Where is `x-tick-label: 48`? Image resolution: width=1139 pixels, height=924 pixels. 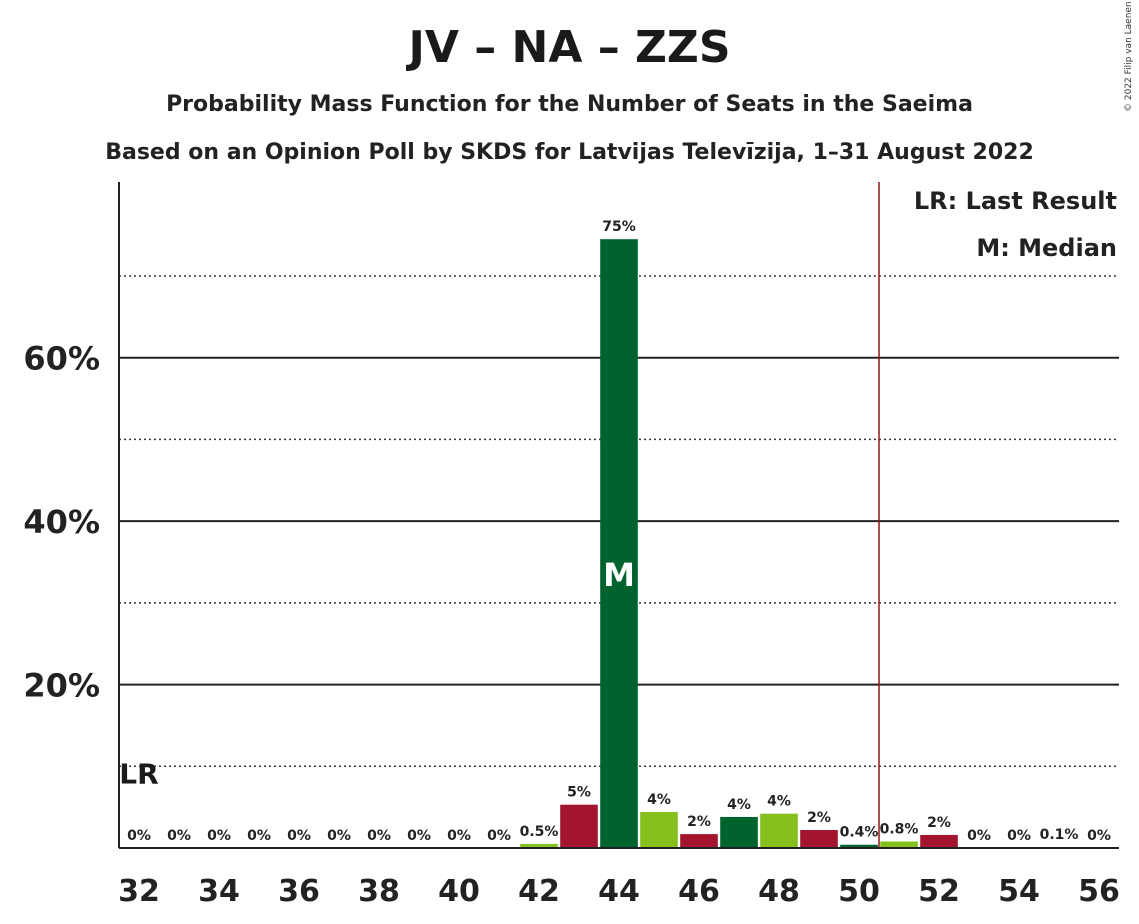 x-tick-label: 48 is located at coordinates (779, 891).